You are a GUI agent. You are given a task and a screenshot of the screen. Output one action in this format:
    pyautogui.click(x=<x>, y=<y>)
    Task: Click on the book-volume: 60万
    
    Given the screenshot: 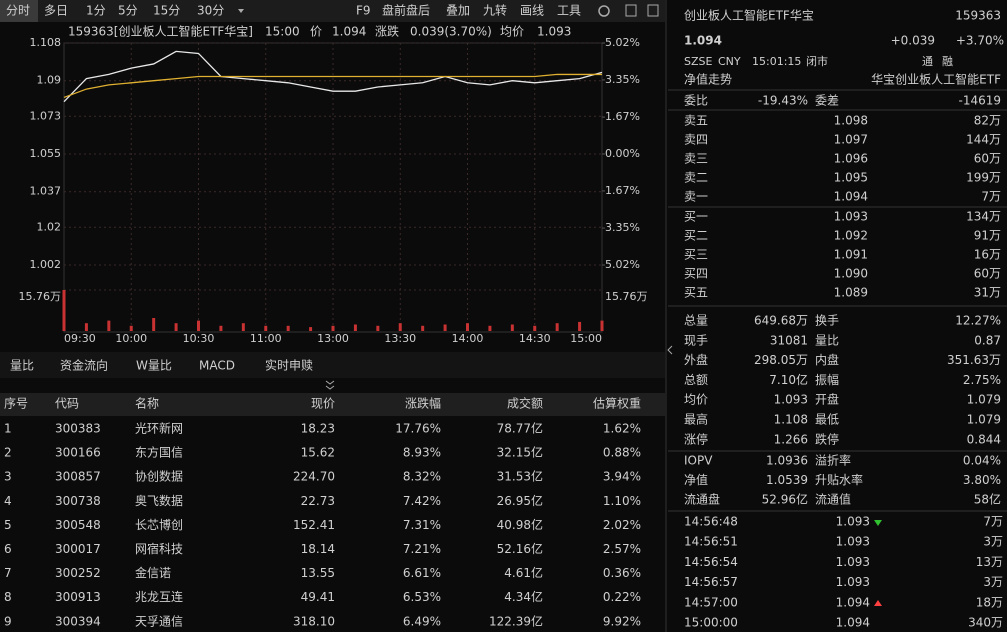 What is the action you would take?
    pyautogui.click(x=987, y=159)
    